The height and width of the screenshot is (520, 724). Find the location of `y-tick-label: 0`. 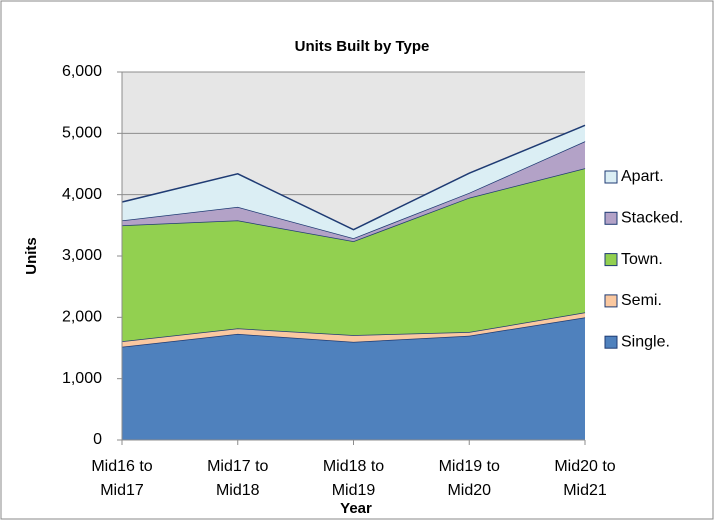

y-tick-label: 0 is located at coordinates (97, 439).